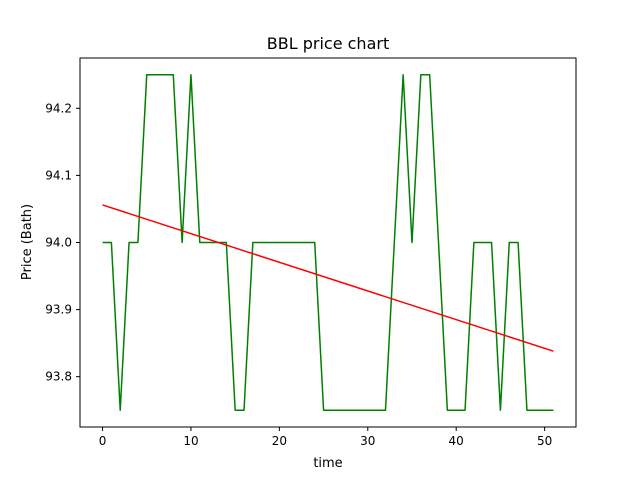 The image size is (640, 480). I want to click on y-tick-label: 94.1, so click(58, 175).